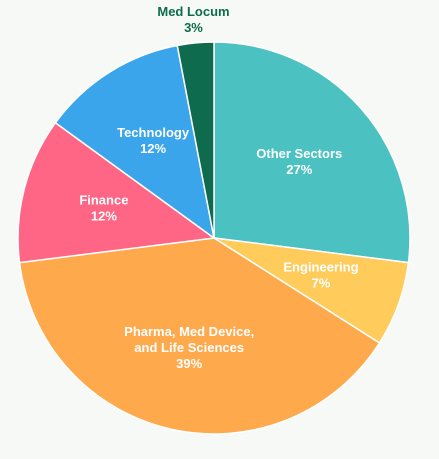  I want to click on pie-category-label: Finance, so click(103, 200).